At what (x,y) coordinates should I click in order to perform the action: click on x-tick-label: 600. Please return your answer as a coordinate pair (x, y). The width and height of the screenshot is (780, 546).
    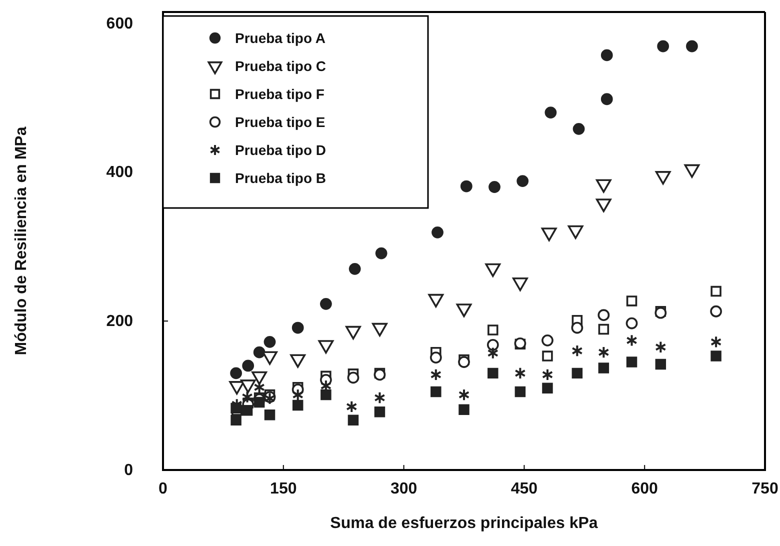
    Looking at the image, I should click on (644, 489).